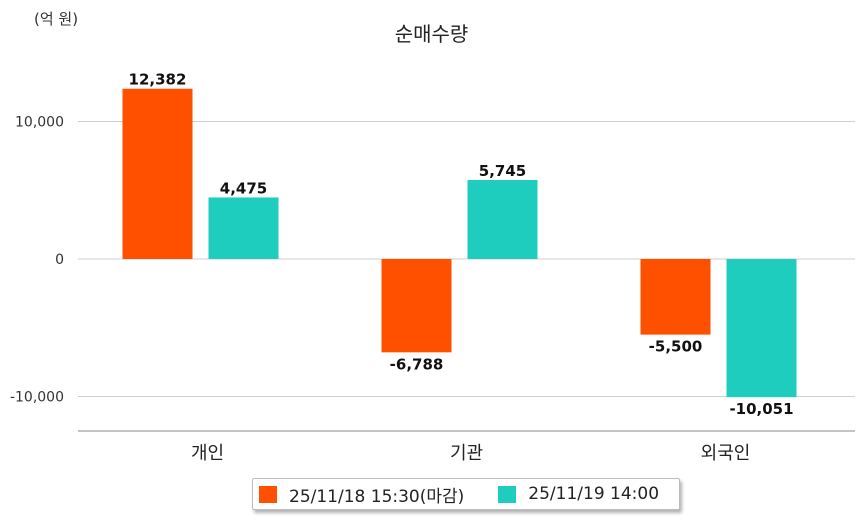  I want to click on data-label-1-1: -6,788, so click(417, 364).